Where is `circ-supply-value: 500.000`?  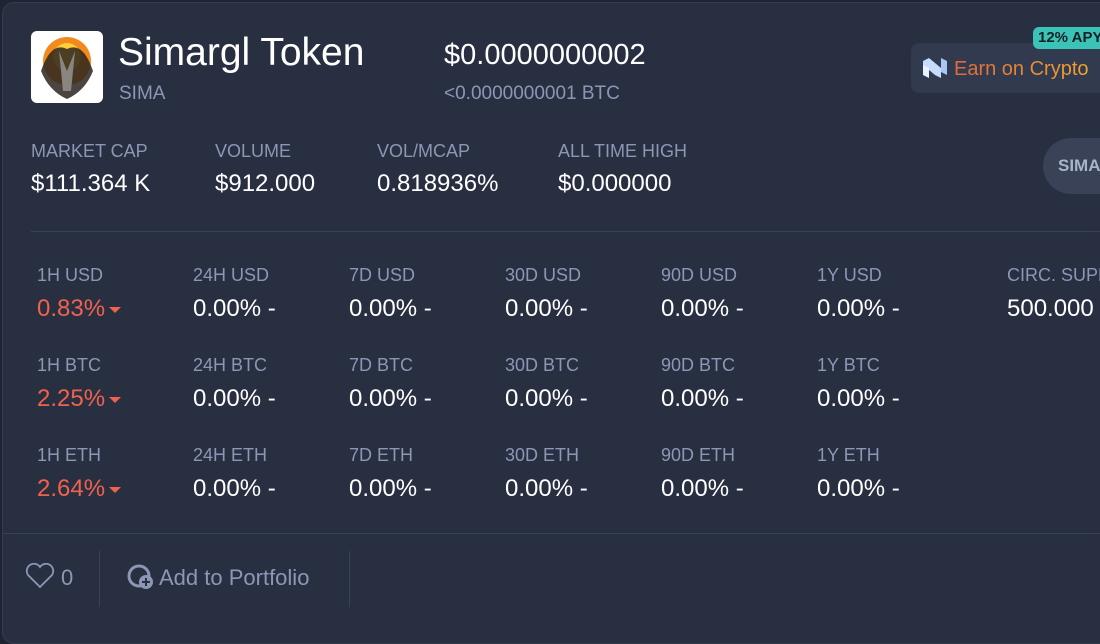 circ-supply-value: 500.000 is located at coordinates (1050, 308).